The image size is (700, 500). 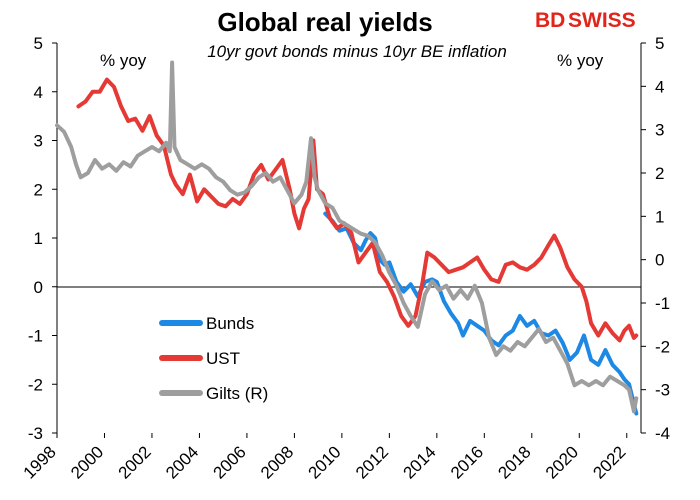 I want to click on y-right-tick-label: 1, so click(x=659, y=216).